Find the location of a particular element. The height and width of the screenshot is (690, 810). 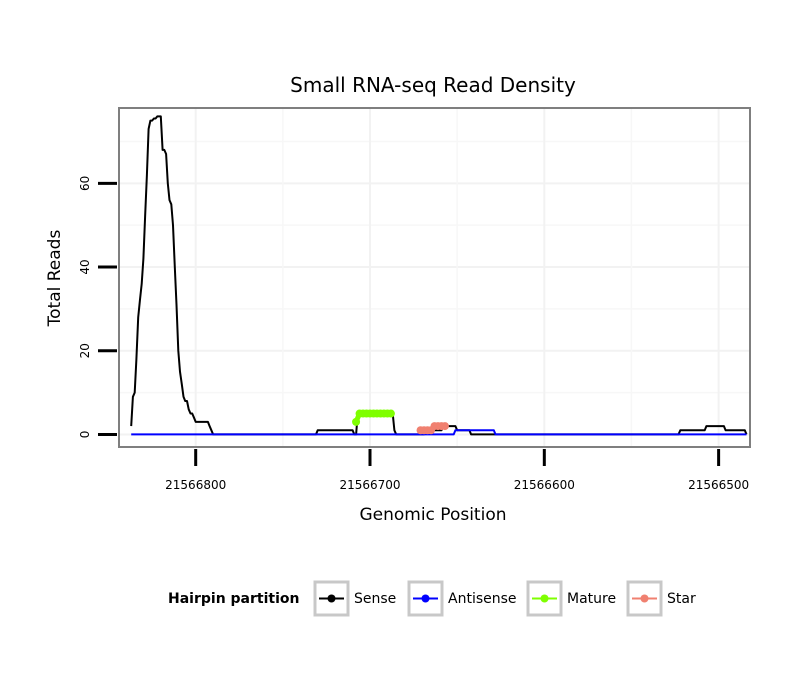

legend-label-star: Star is located at coordinates (681, 599).